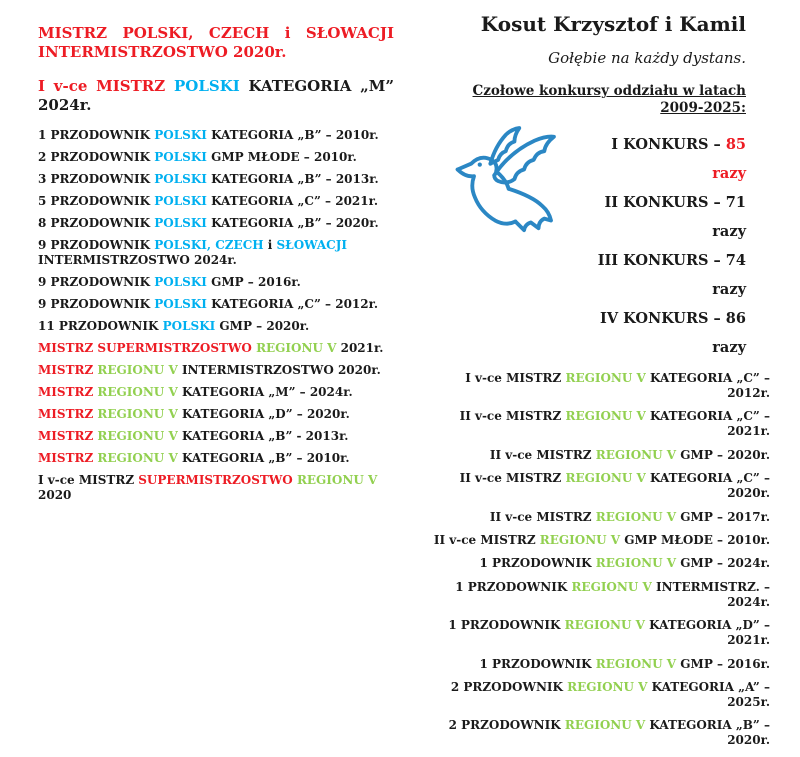 This screenshot has width=800, height=757. Describe the element at coordinates (673, 333) in the screenshot. I see `contest-result-line: IV KONKURS – 86 razy` at that location.